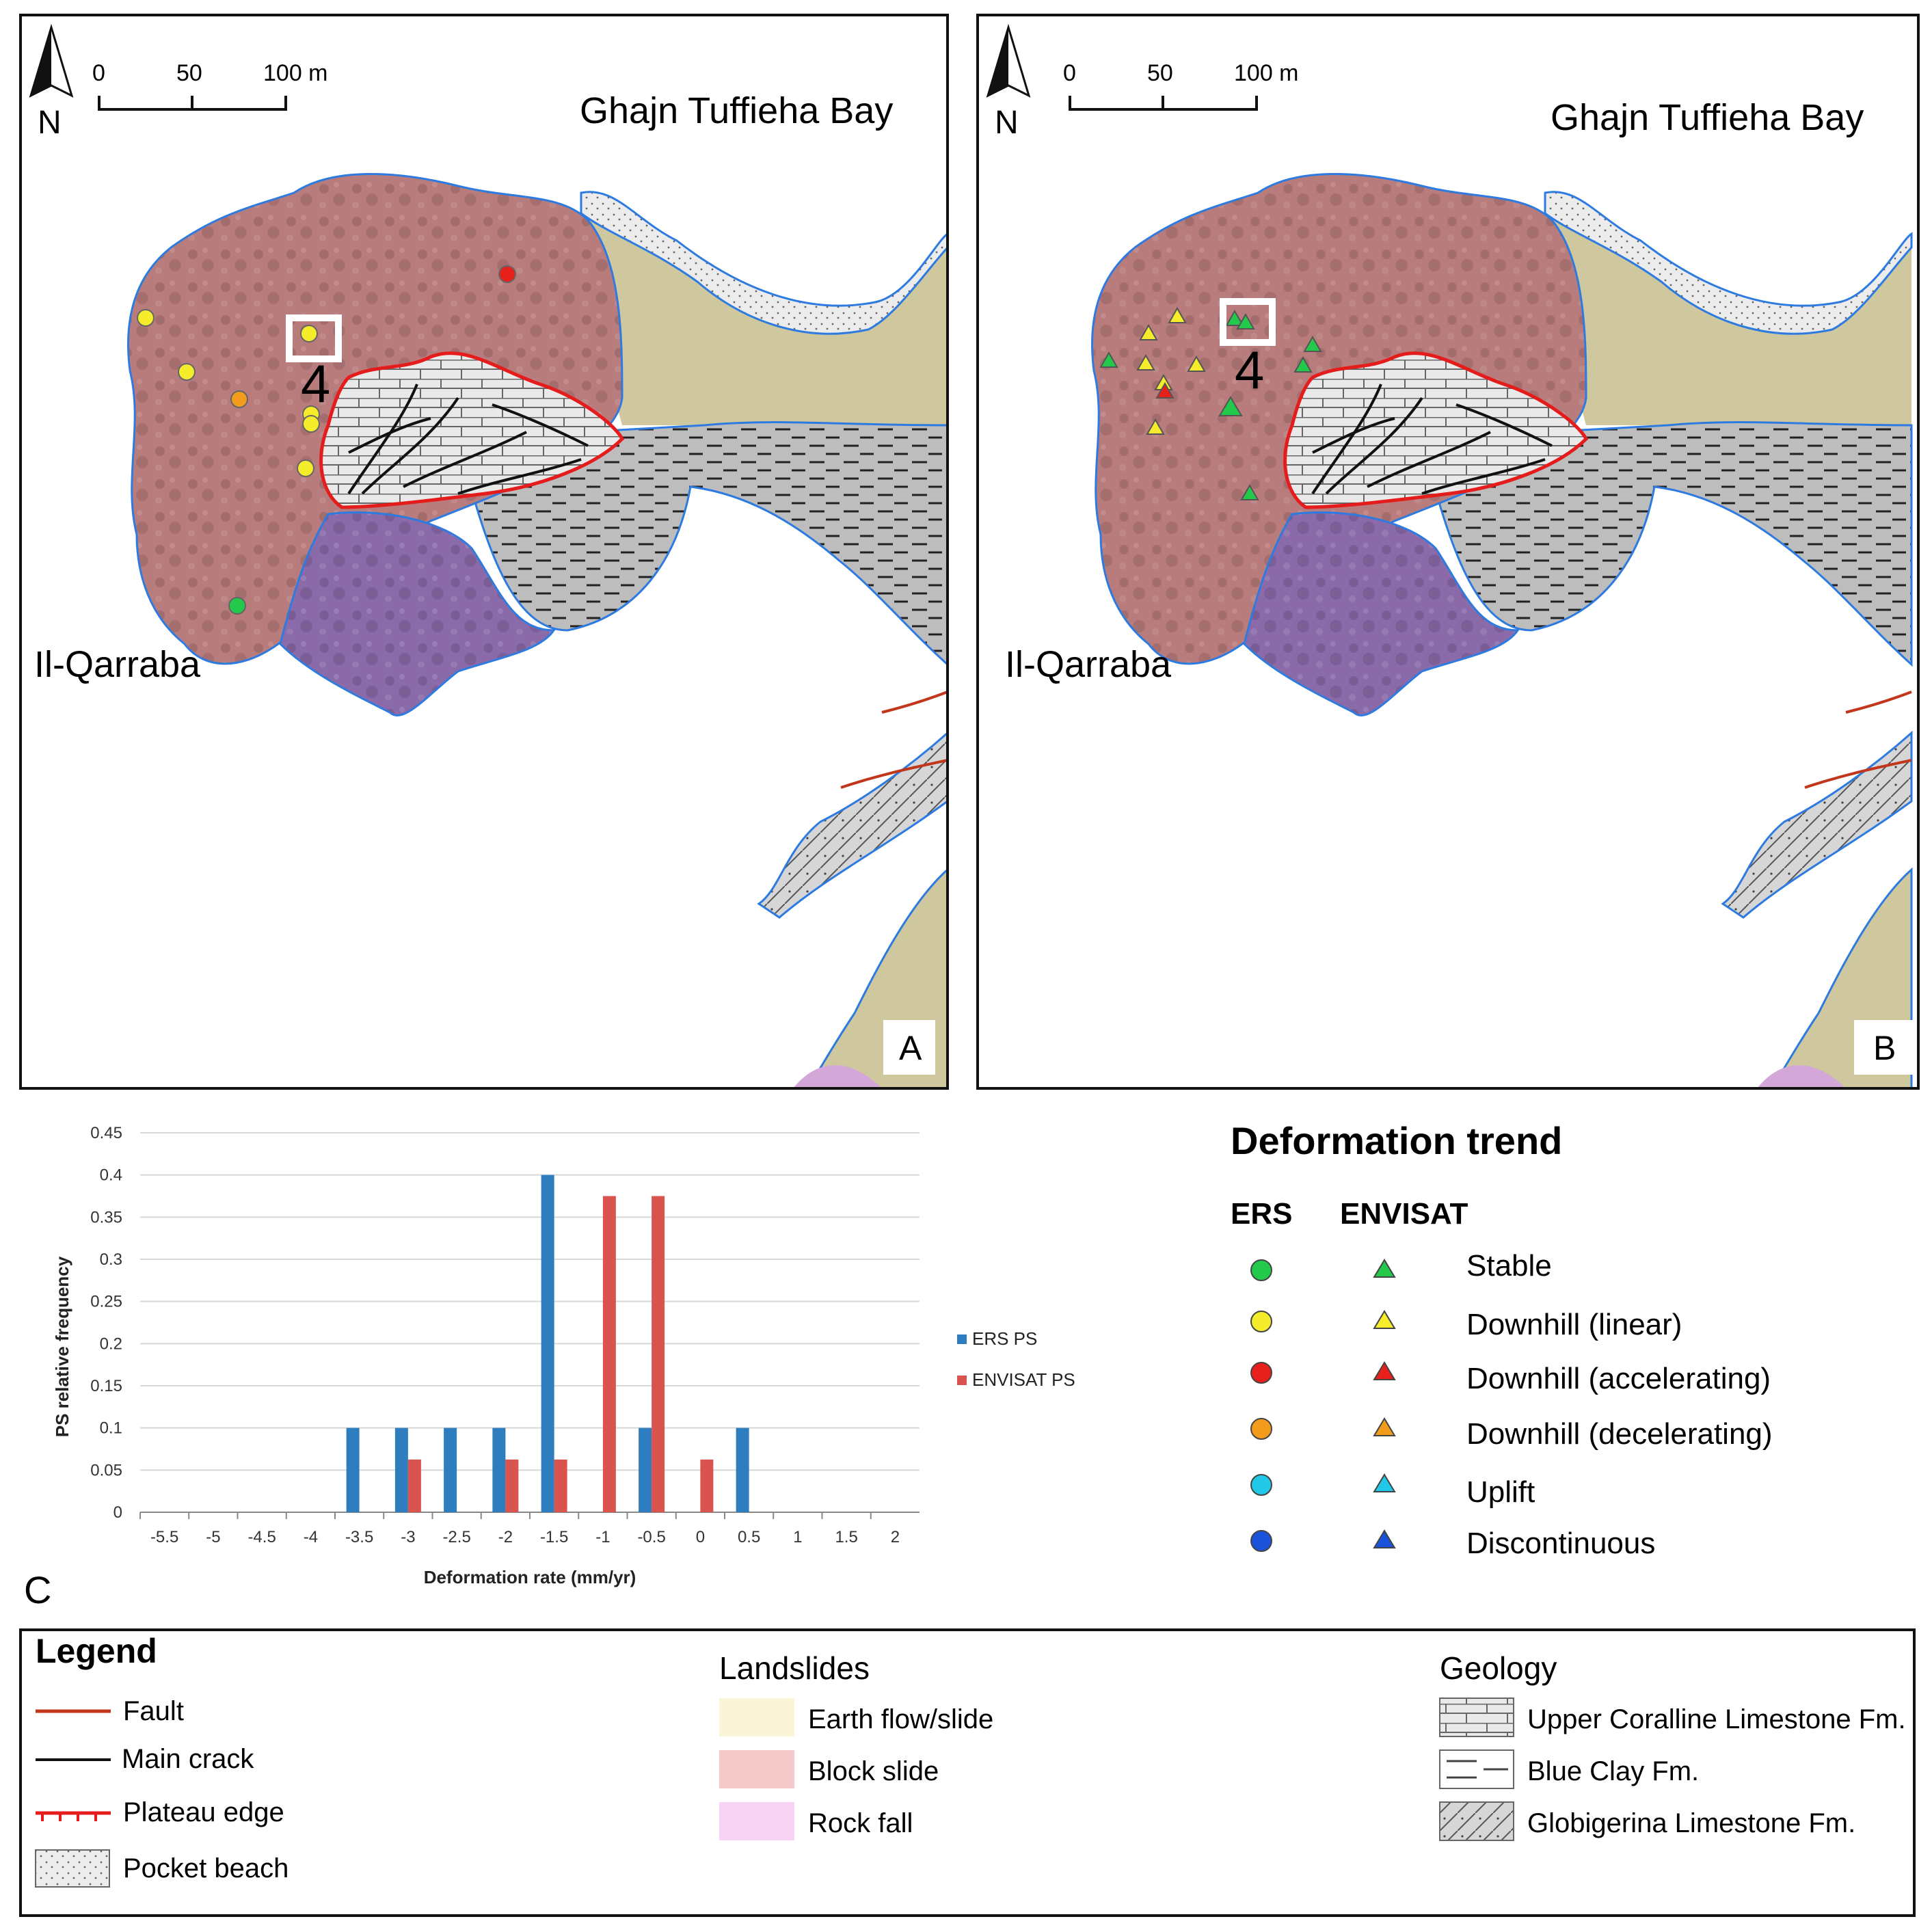 This screenshot has width=1932, height=1932. Describe the element at coordinates (1384, 1482) in the screenshot. I see `uplift-envisat-marker` at that location.